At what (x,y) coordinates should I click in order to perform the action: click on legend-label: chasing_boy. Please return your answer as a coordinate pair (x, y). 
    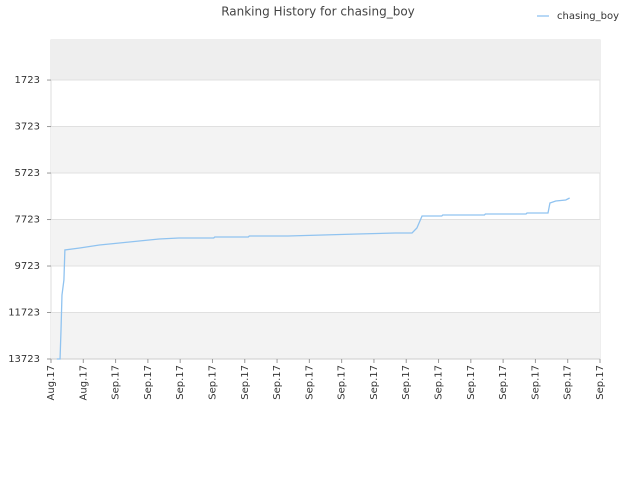
    Looking at the image, I should click on (588, 16).